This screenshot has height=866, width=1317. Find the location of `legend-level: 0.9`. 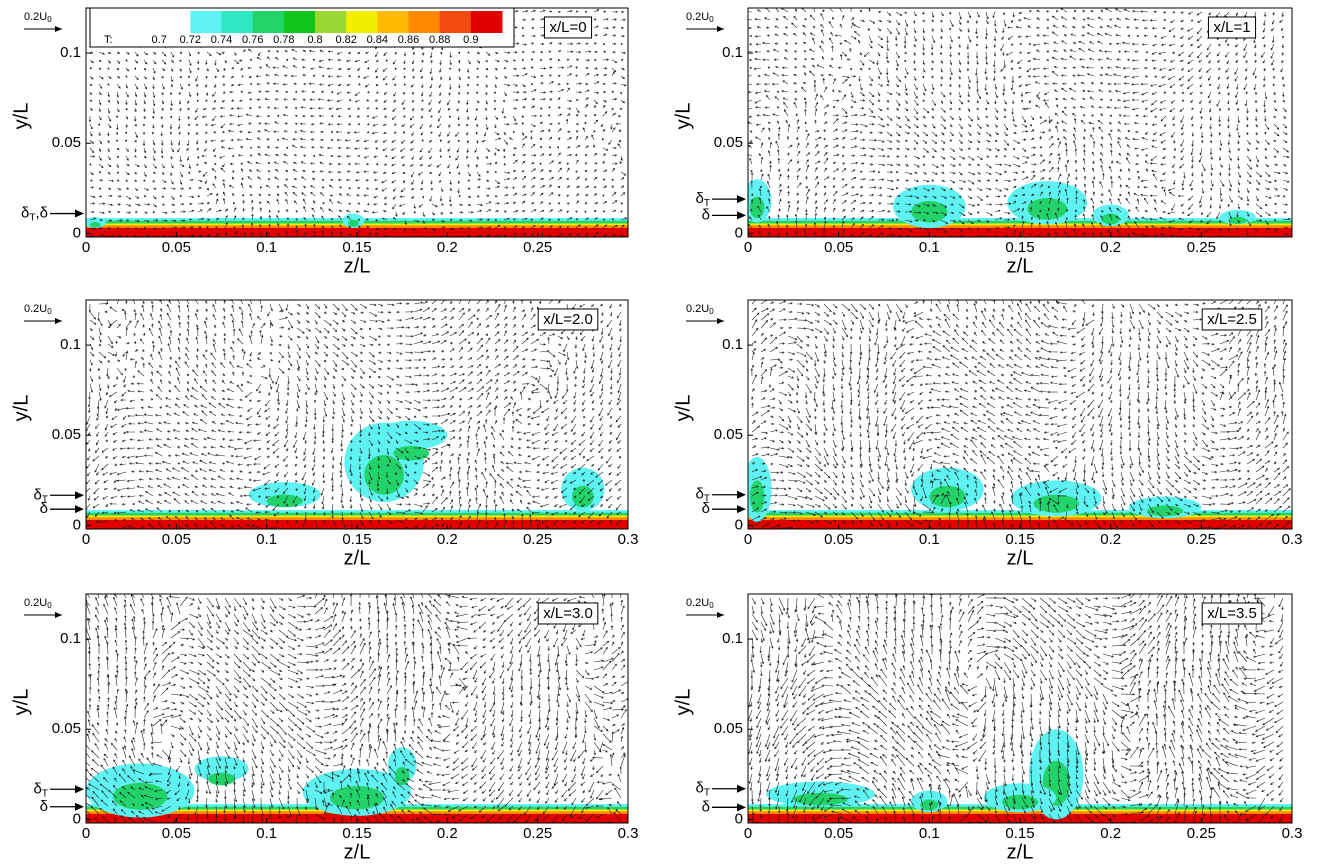

legend-level: 0.9 is located at coordinates (470, 40).